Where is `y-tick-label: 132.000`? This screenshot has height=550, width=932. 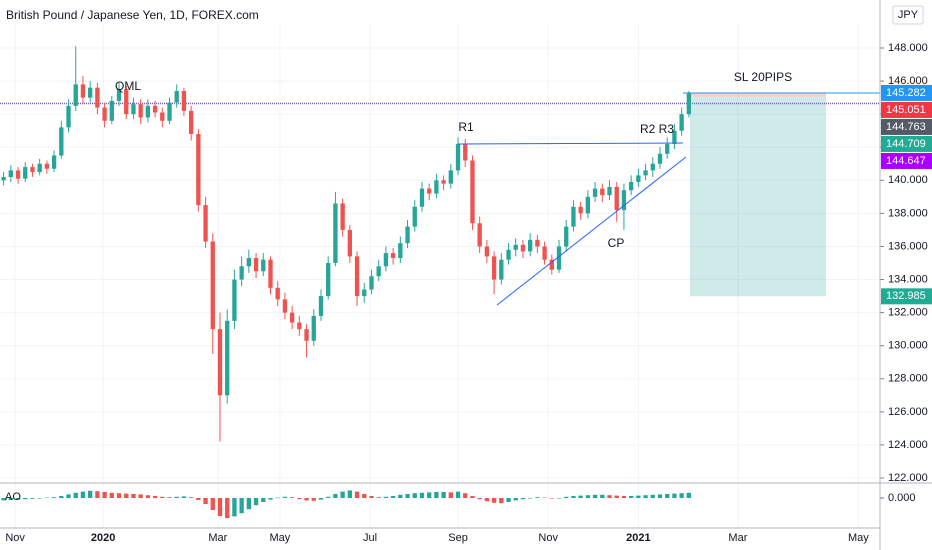
y-tick-label: 132.000 is located at coordinates (908, 313).